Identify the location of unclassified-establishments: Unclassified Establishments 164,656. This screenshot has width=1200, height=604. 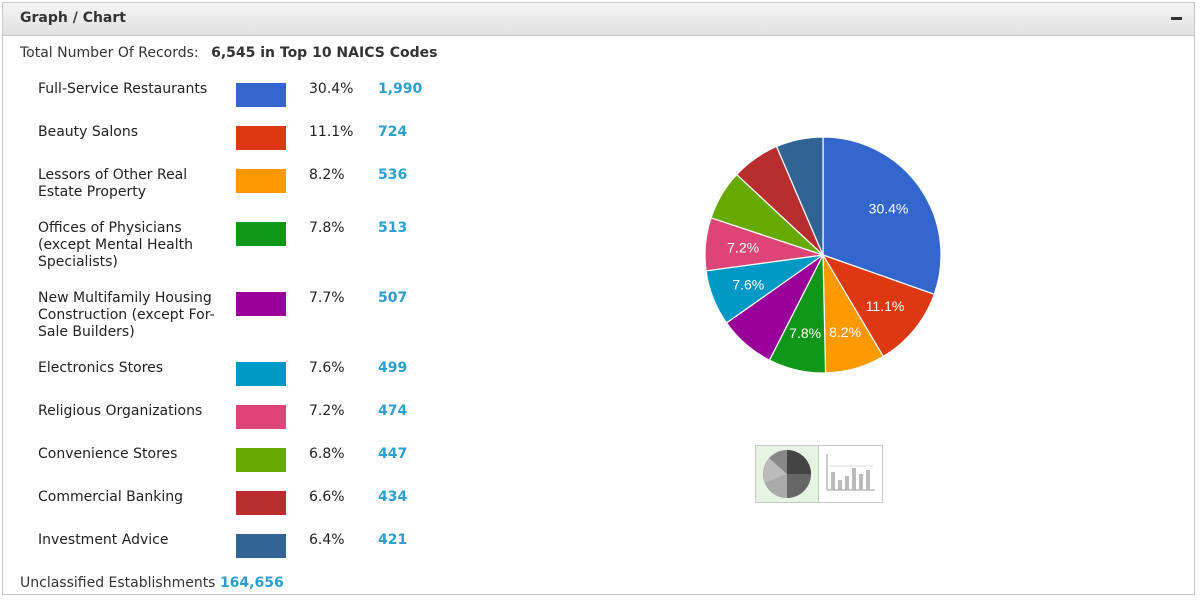
(152, 583).